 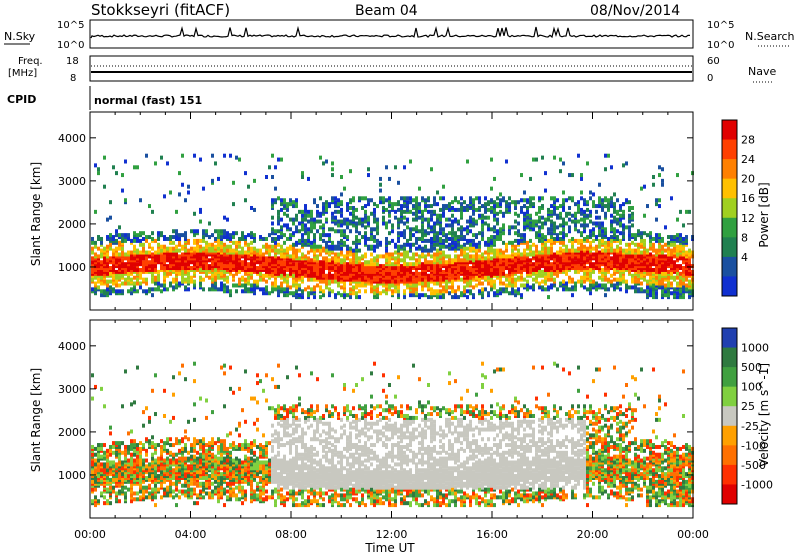 I want to click on freq-label: Freq., so click(x=30, y=61).